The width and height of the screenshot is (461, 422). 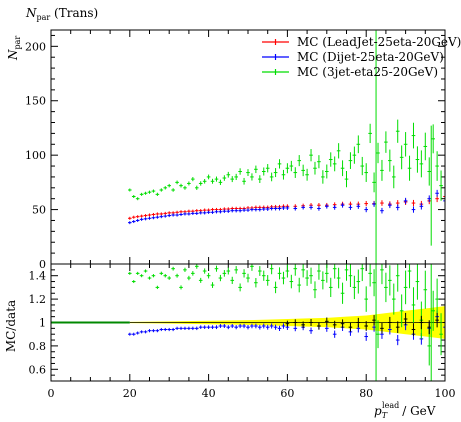 What do you see at coordinates (38, 369) in the screenshot?
I see `y-tick-label: 0.6` at bounding box center [38, 369].